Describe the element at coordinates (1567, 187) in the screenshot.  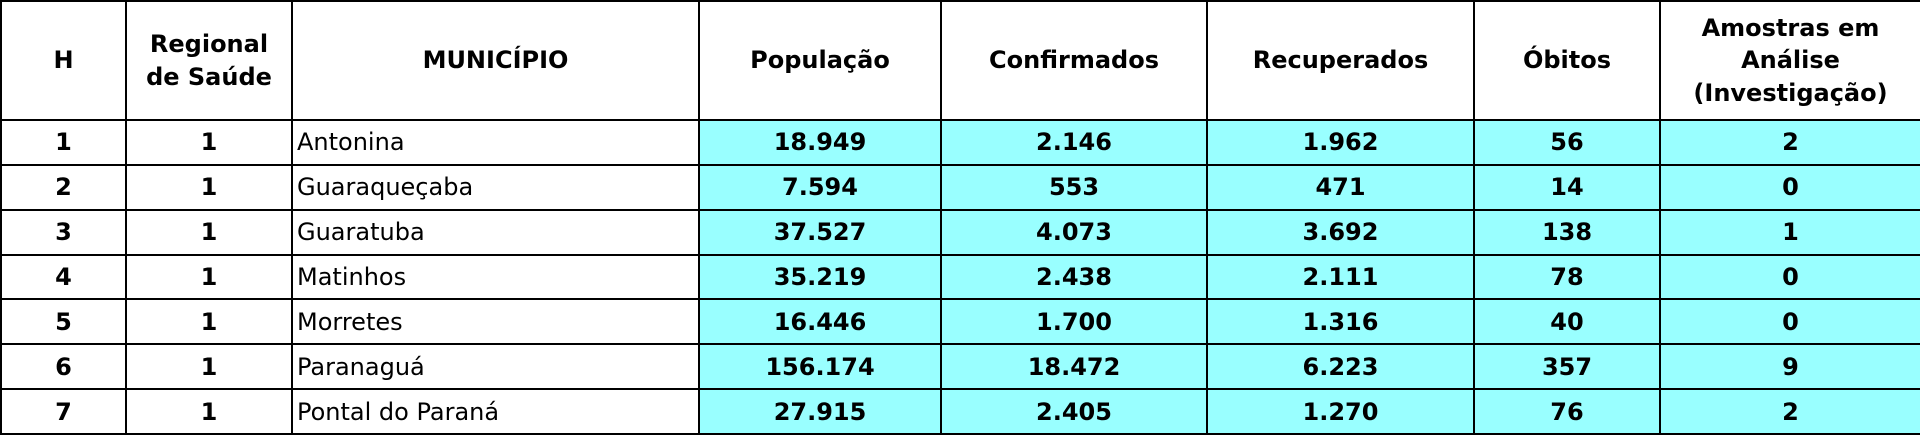
I see `table-cell: 14` at that location.